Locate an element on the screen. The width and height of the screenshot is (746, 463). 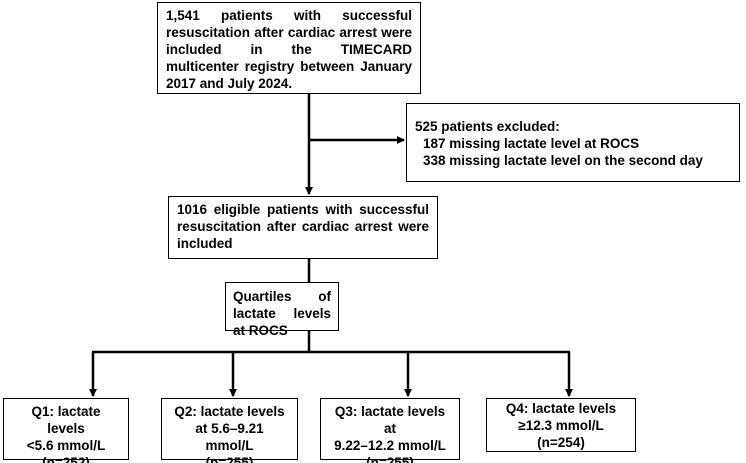
box-text: (n=254) is located at coordinates (561, 442).